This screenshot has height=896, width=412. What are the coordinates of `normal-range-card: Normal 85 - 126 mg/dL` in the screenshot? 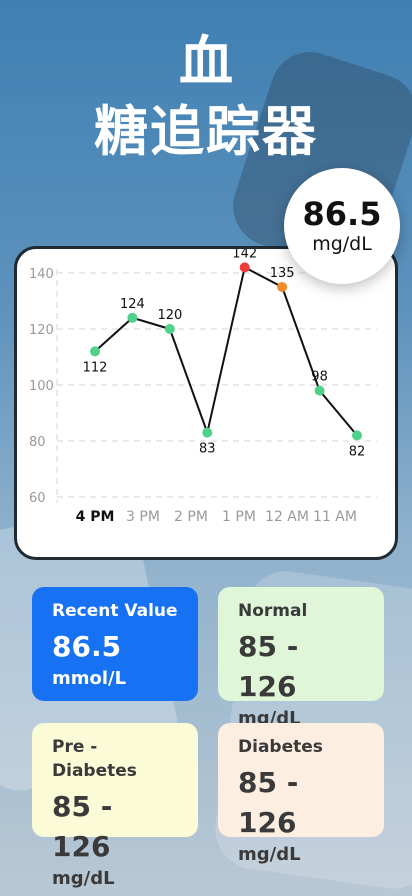 It's located at (301, 658).